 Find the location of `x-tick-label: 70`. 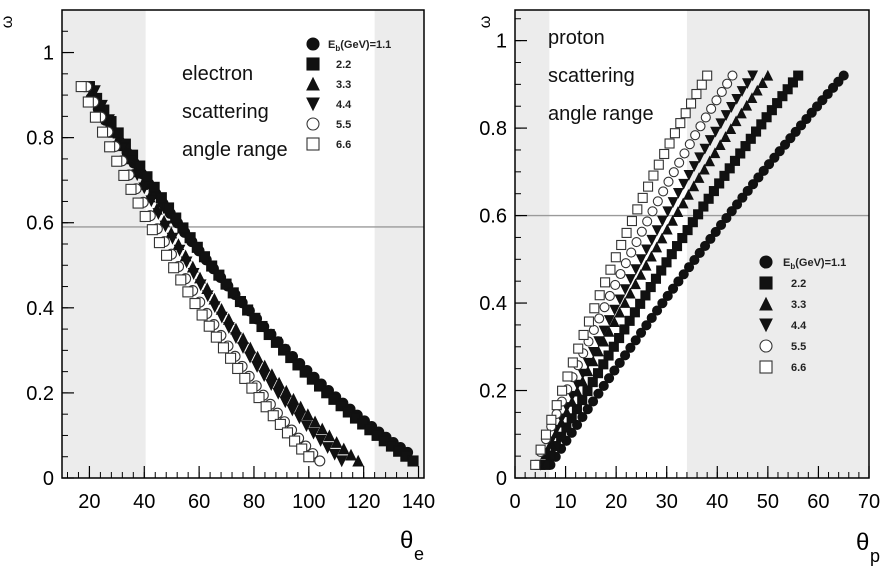

x-tick-label: 70 is located at coordinates (869, 502).